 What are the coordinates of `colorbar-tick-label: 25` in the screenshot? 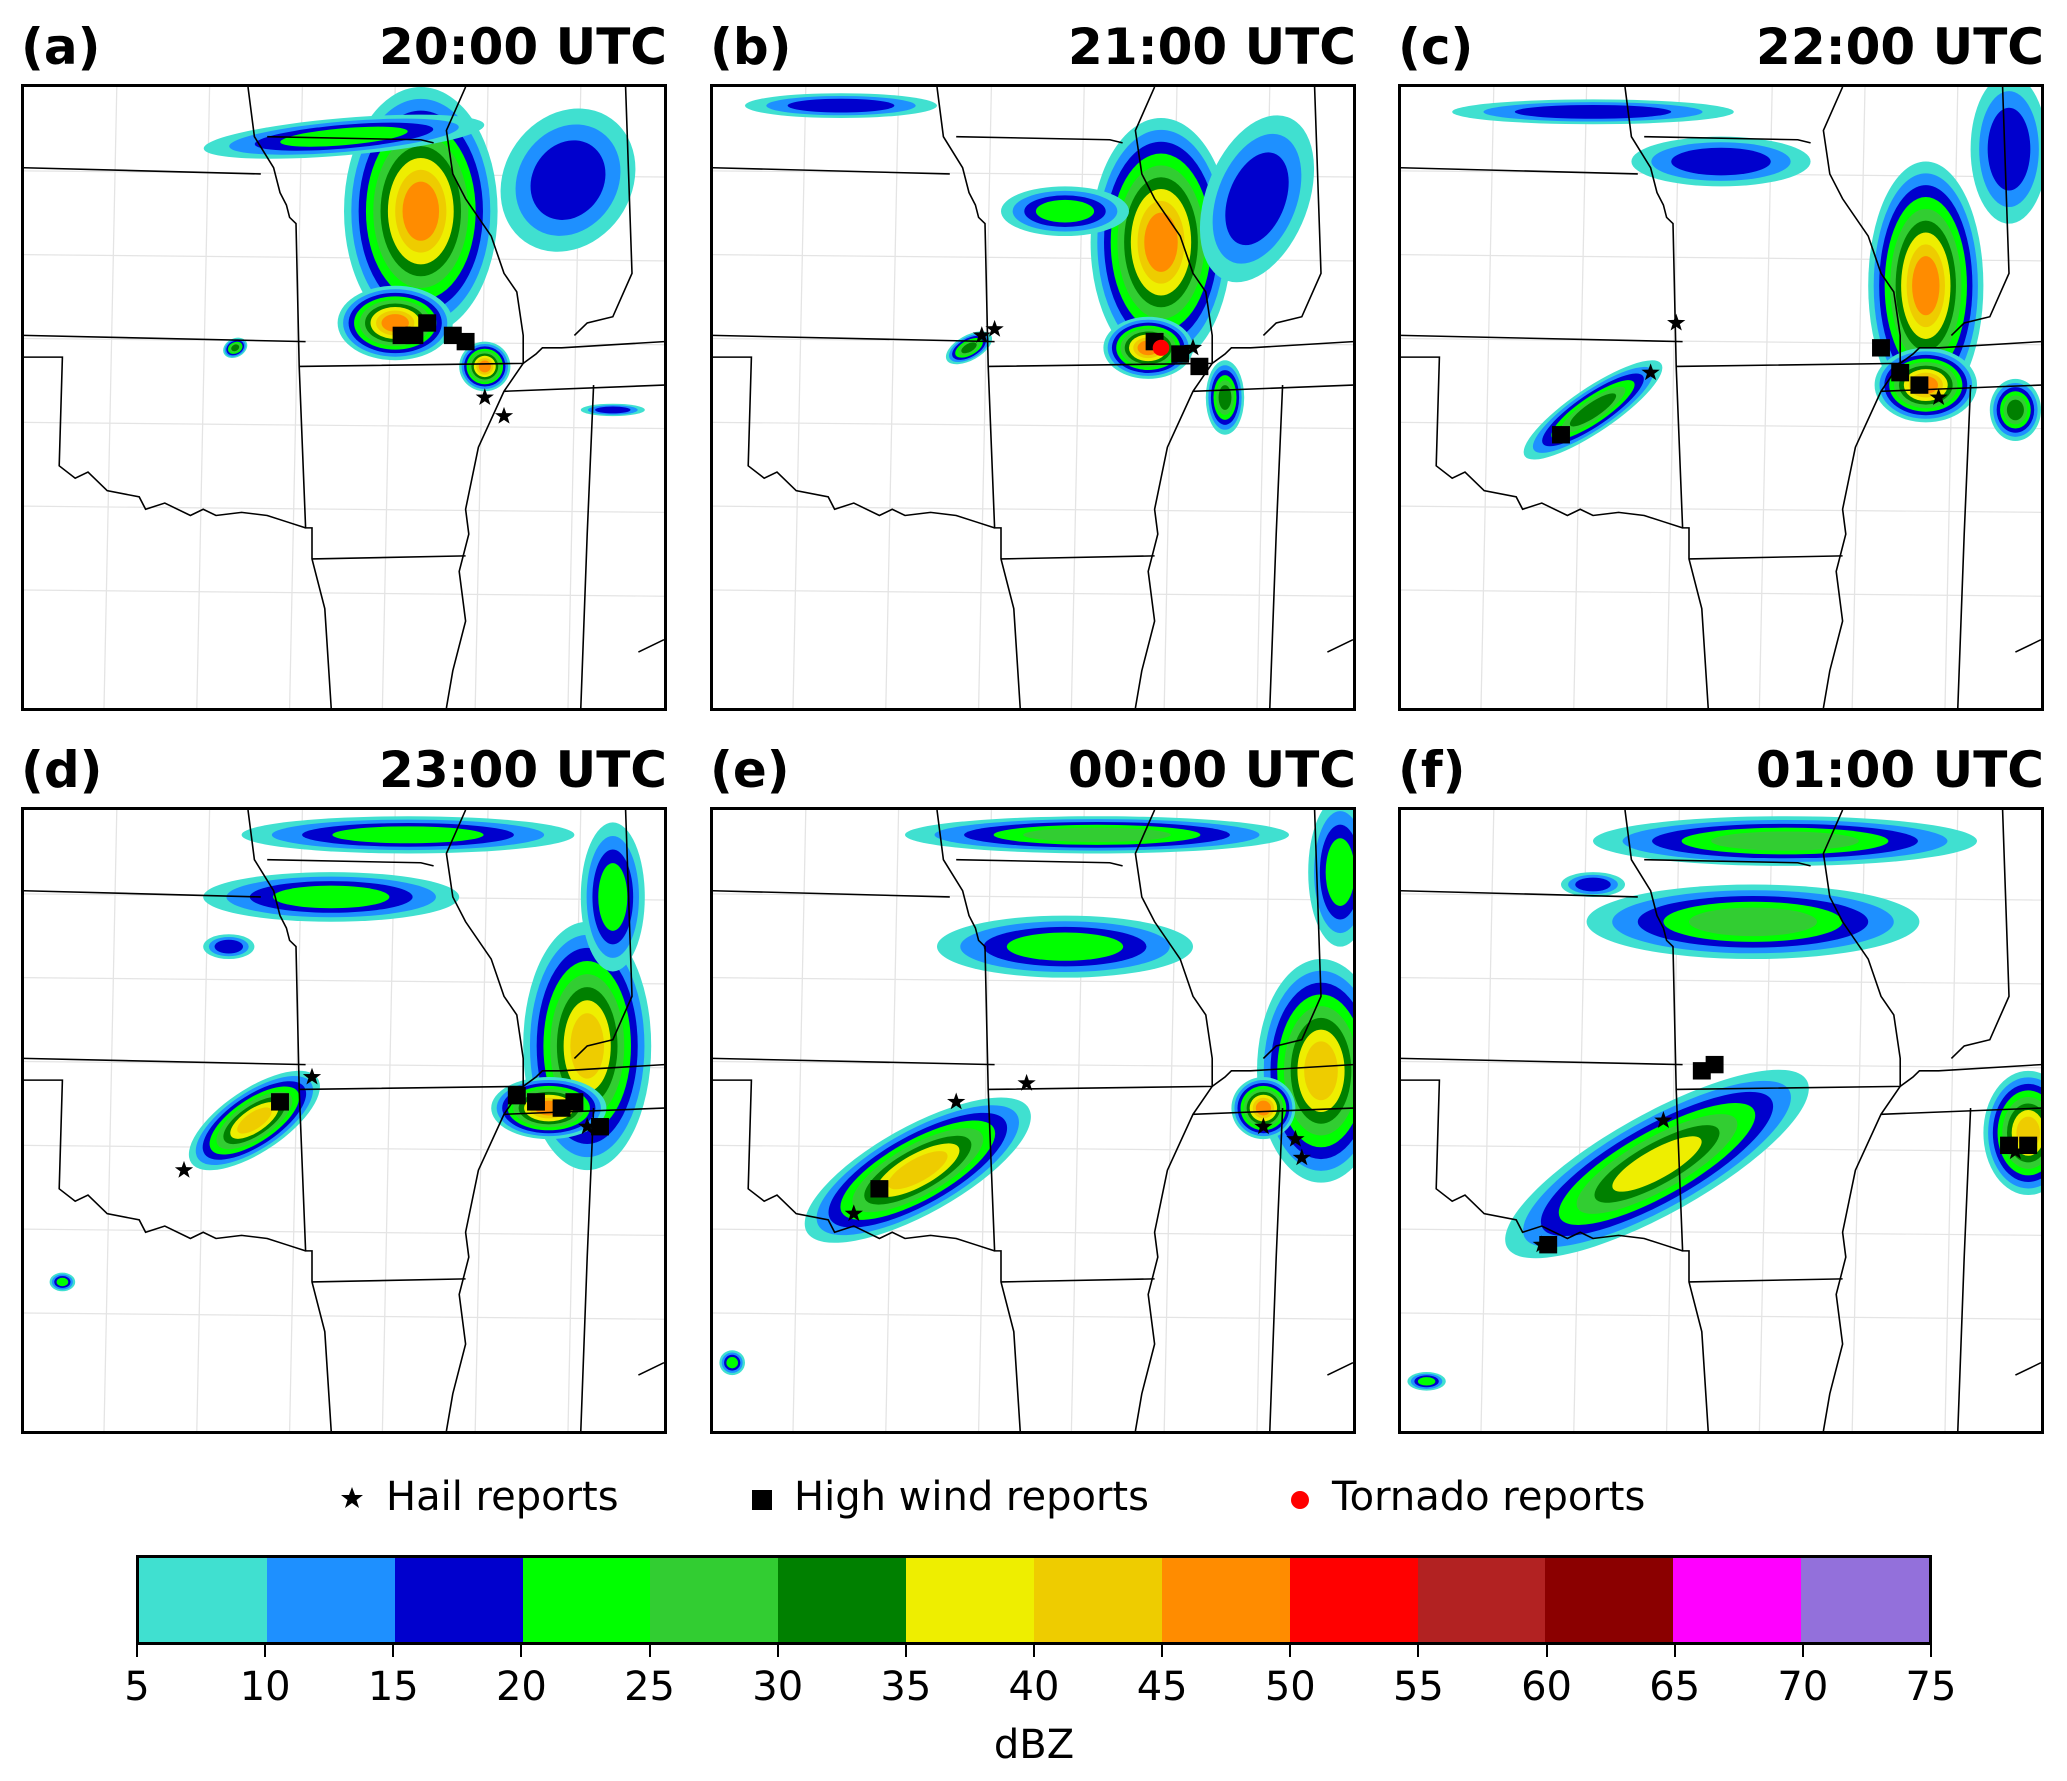 It's located at (650, 1687).